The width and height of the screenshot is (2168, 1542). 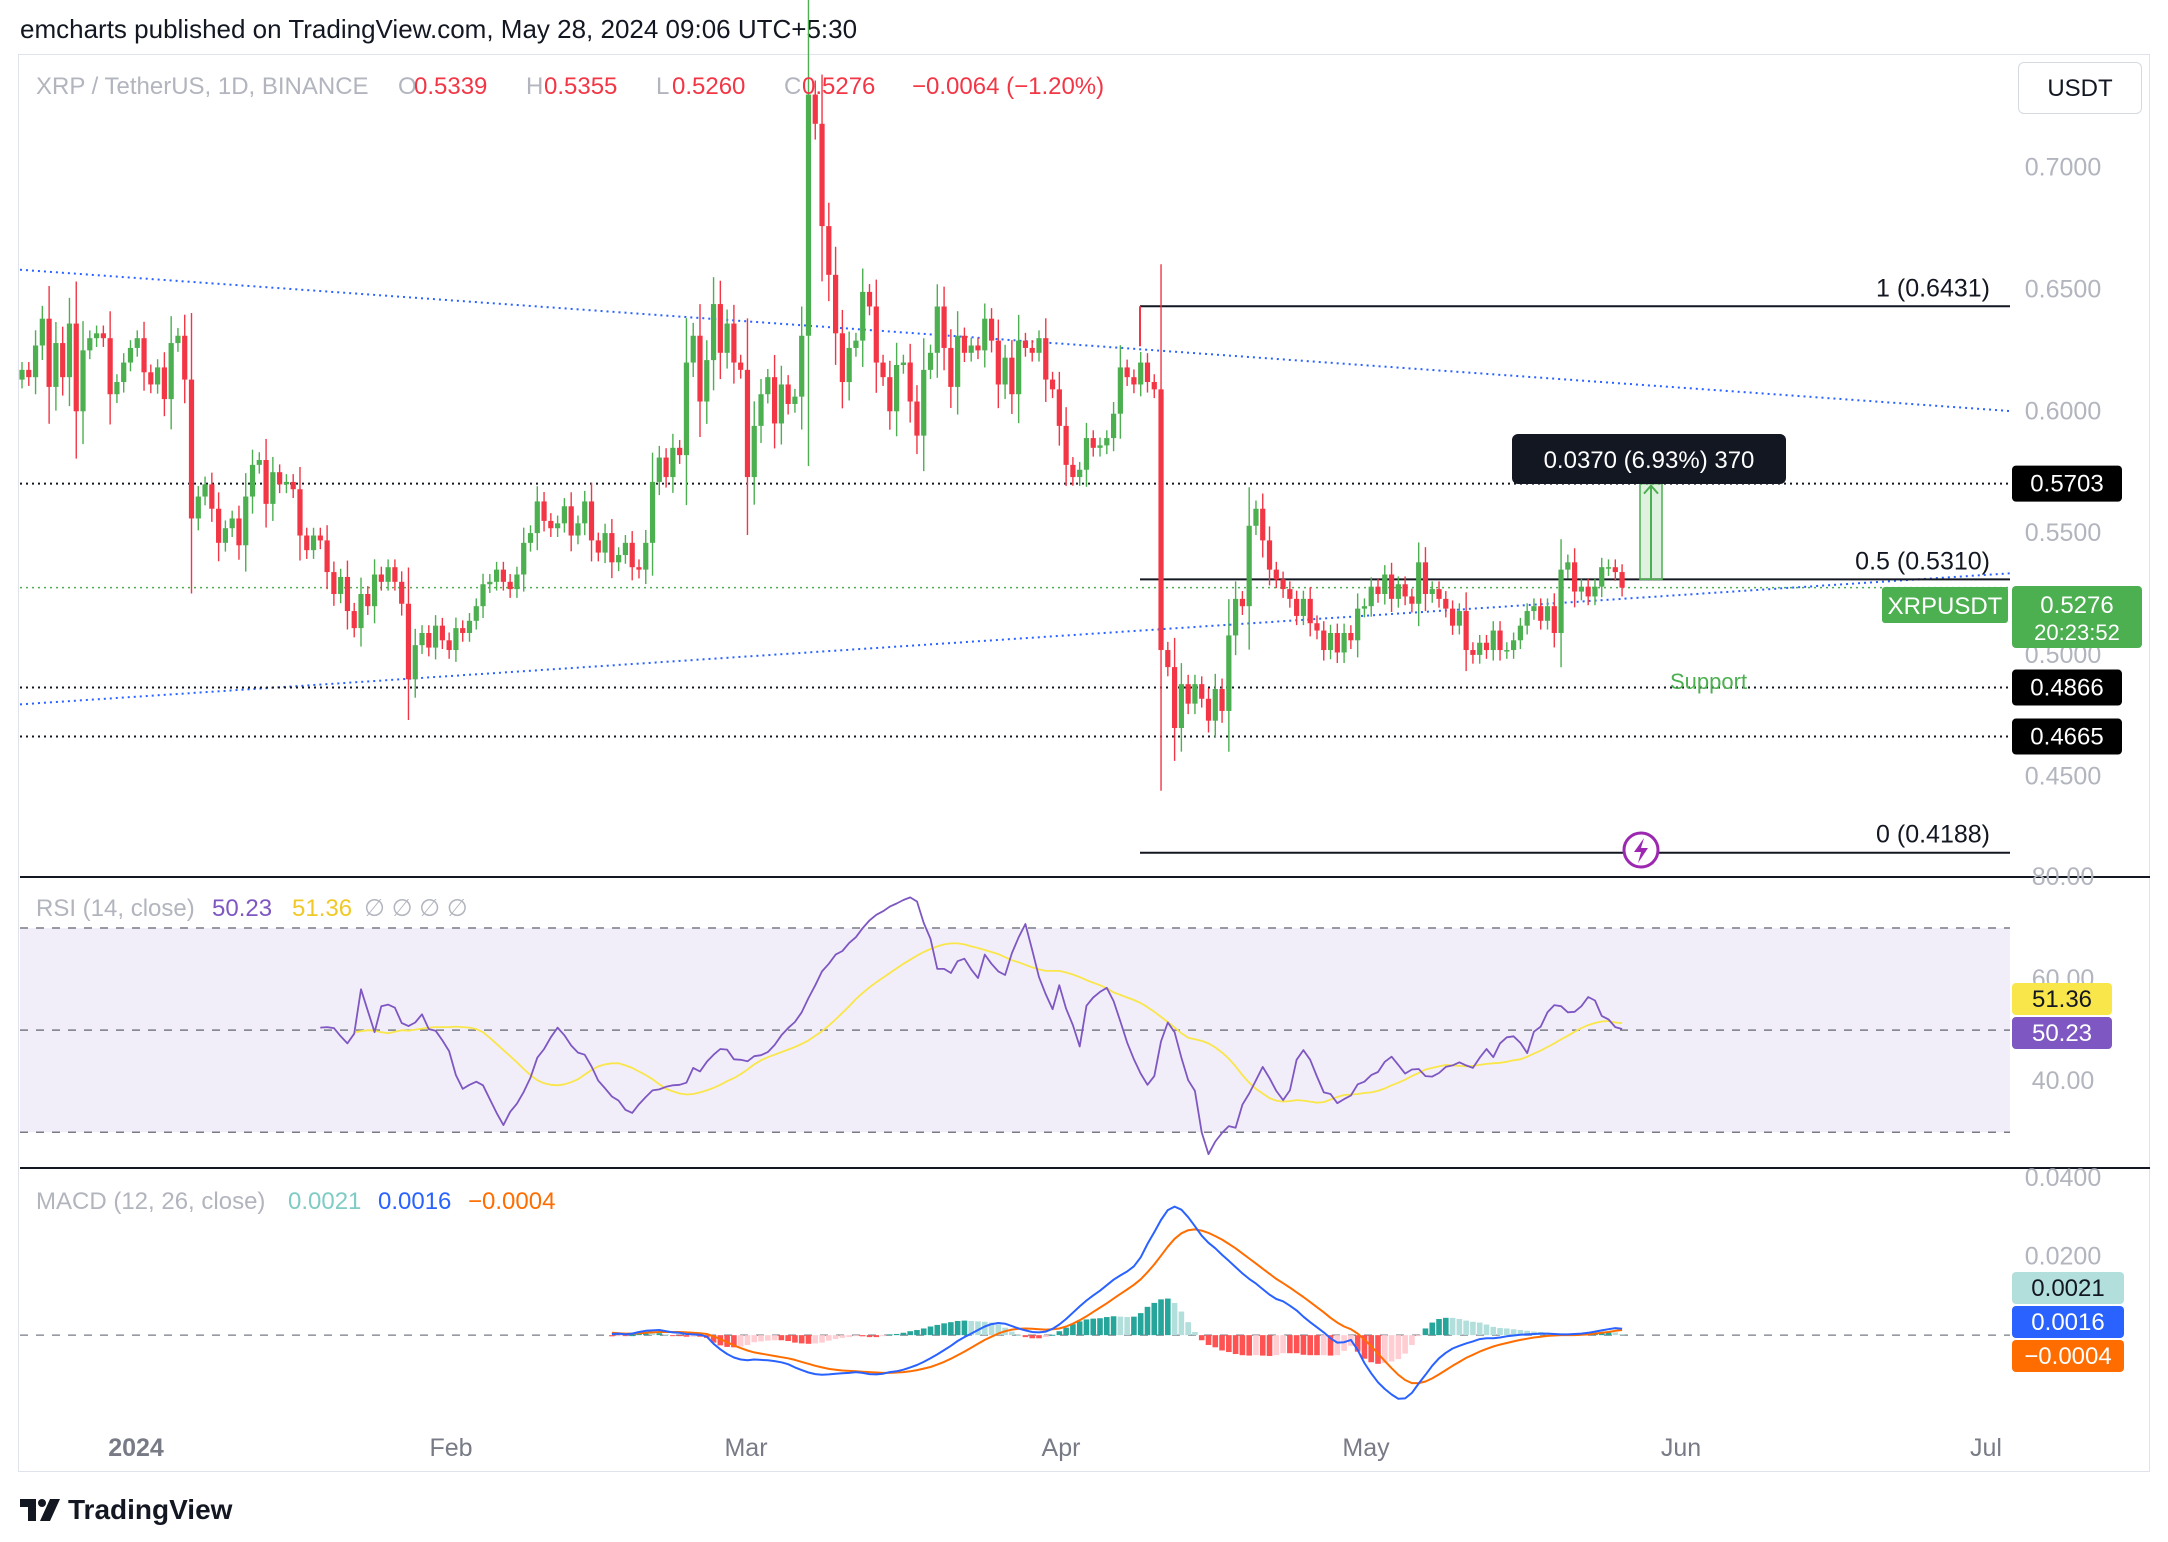 What do you see at coordinates (450, 1448) in the screenshot?
I see `time-axis-tick: Feb` at bounding box center [450, 1448].